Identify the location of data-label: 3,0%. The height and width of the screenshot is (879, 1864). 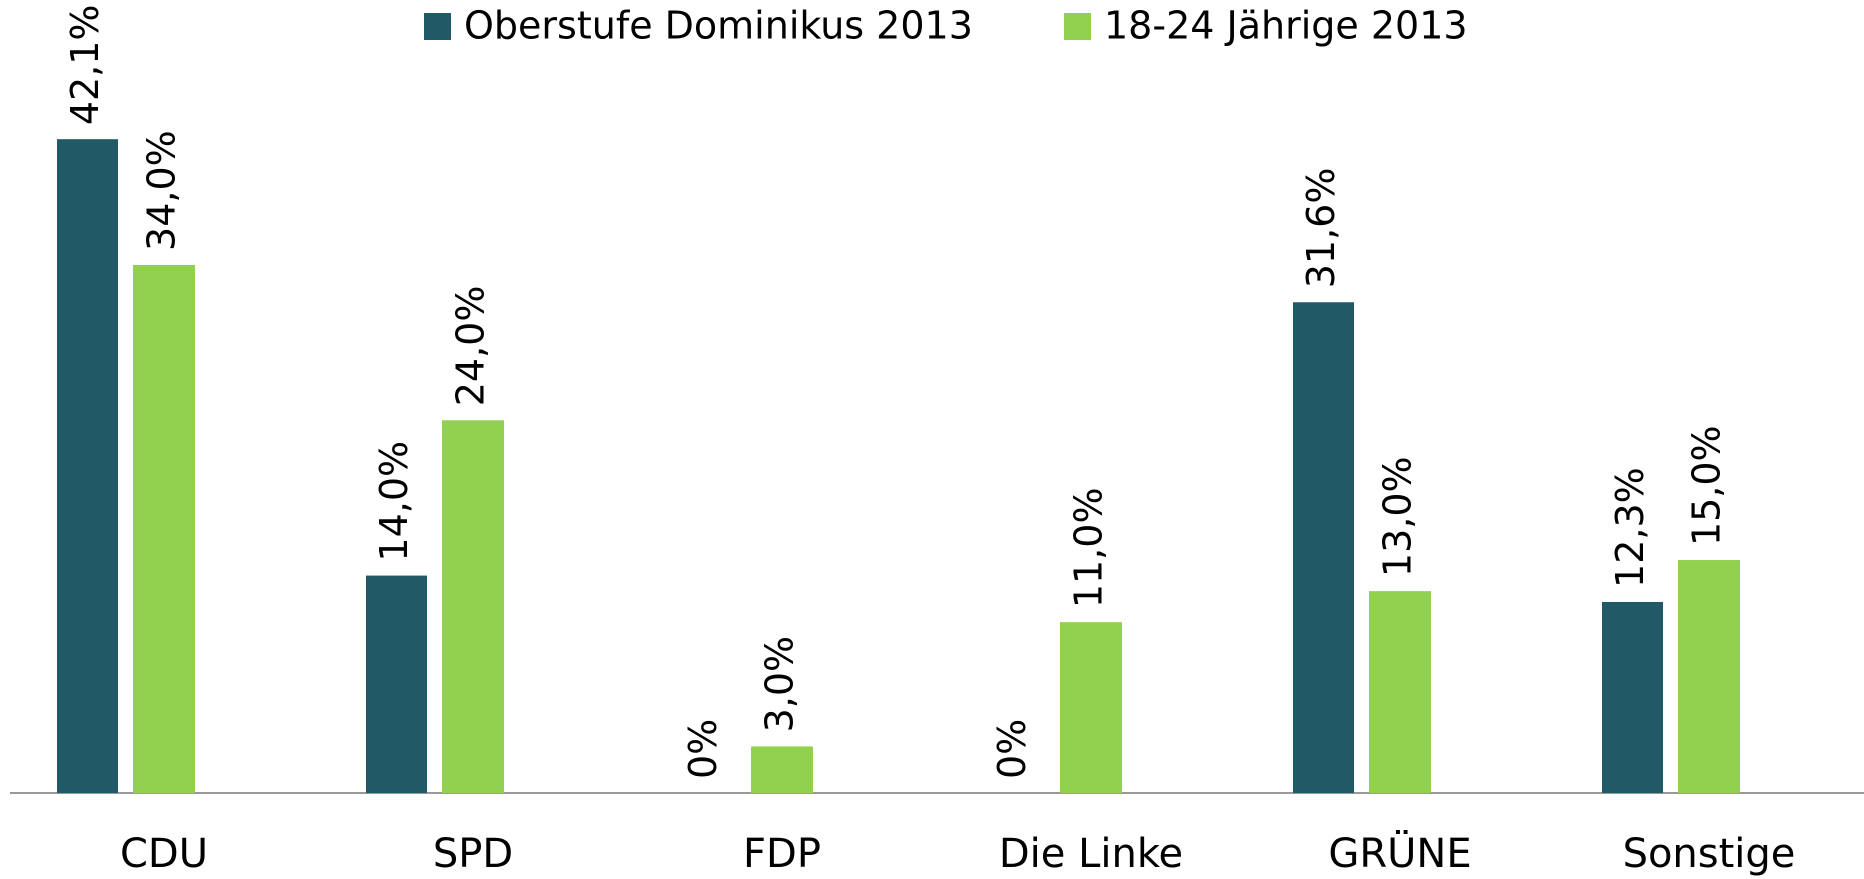
(780, 684).